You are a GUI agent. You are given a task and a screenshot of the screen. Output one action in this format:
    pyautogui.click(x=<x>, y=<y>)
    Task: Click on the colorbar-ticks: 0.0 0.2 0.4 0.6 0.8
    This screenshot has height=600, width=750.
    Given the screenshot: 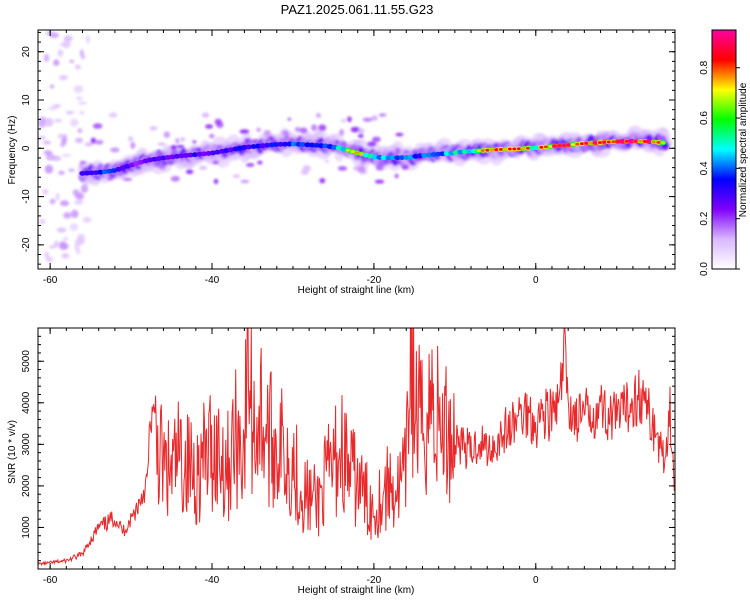 What is the action you would take?
    pyautogui.click(x=719, y=168)
    